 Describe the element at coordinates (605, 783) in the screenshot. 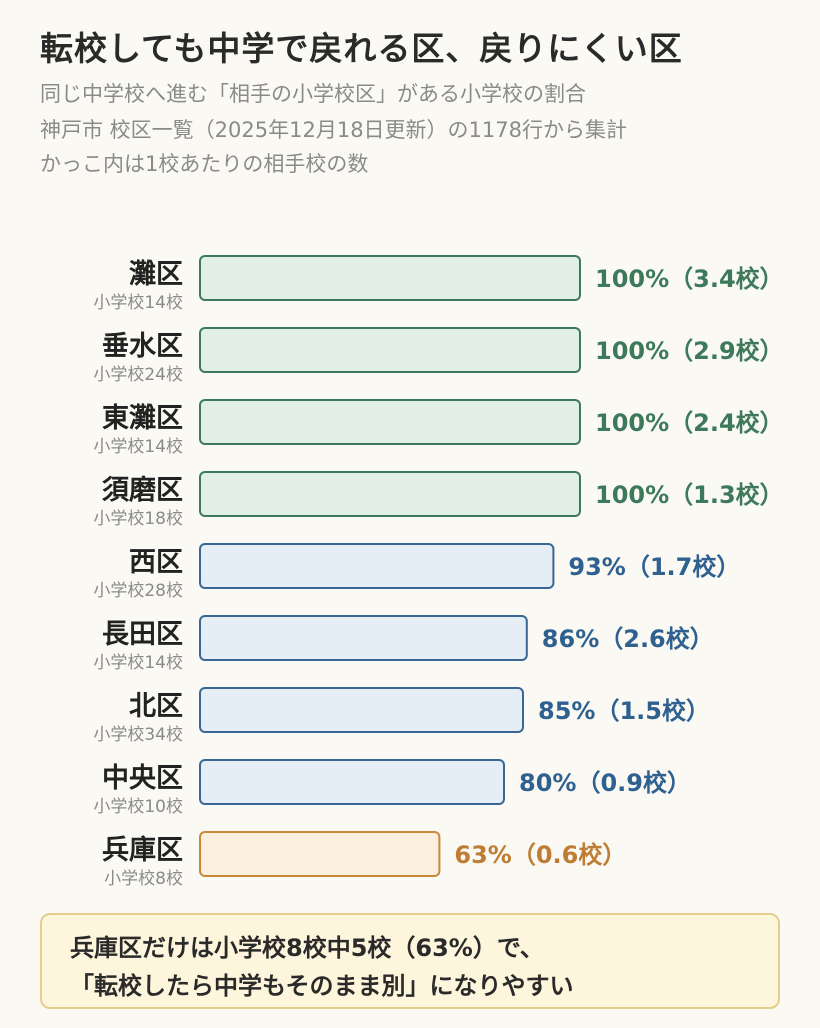

I see `value-label: 80%（0.9校）` at that location.